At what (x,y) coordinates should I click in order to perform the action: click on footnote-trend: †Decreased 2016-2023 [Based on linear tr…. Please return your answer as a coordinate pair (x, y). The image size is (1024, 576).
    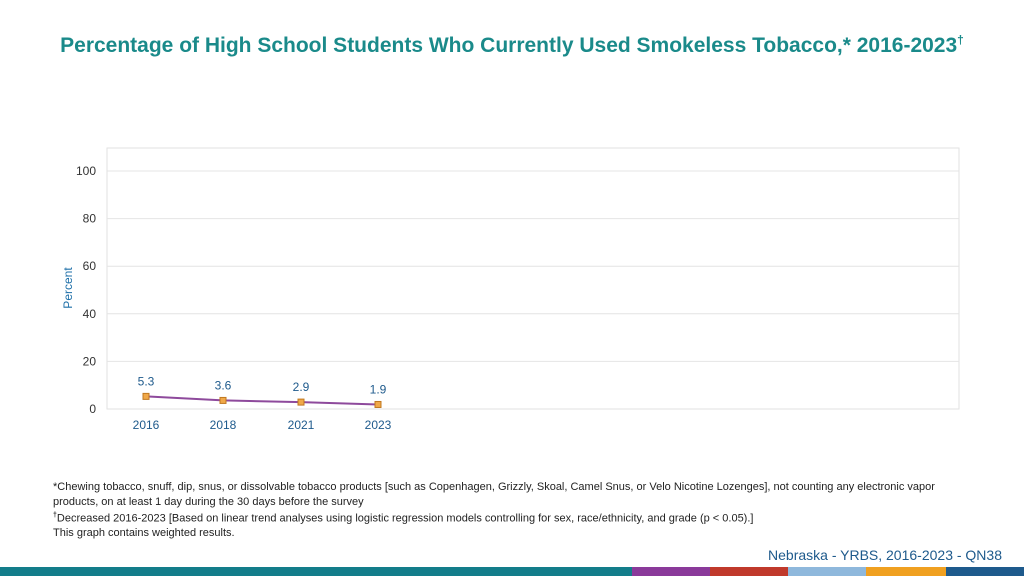
    Looking at the image, I should click on (403, 518).